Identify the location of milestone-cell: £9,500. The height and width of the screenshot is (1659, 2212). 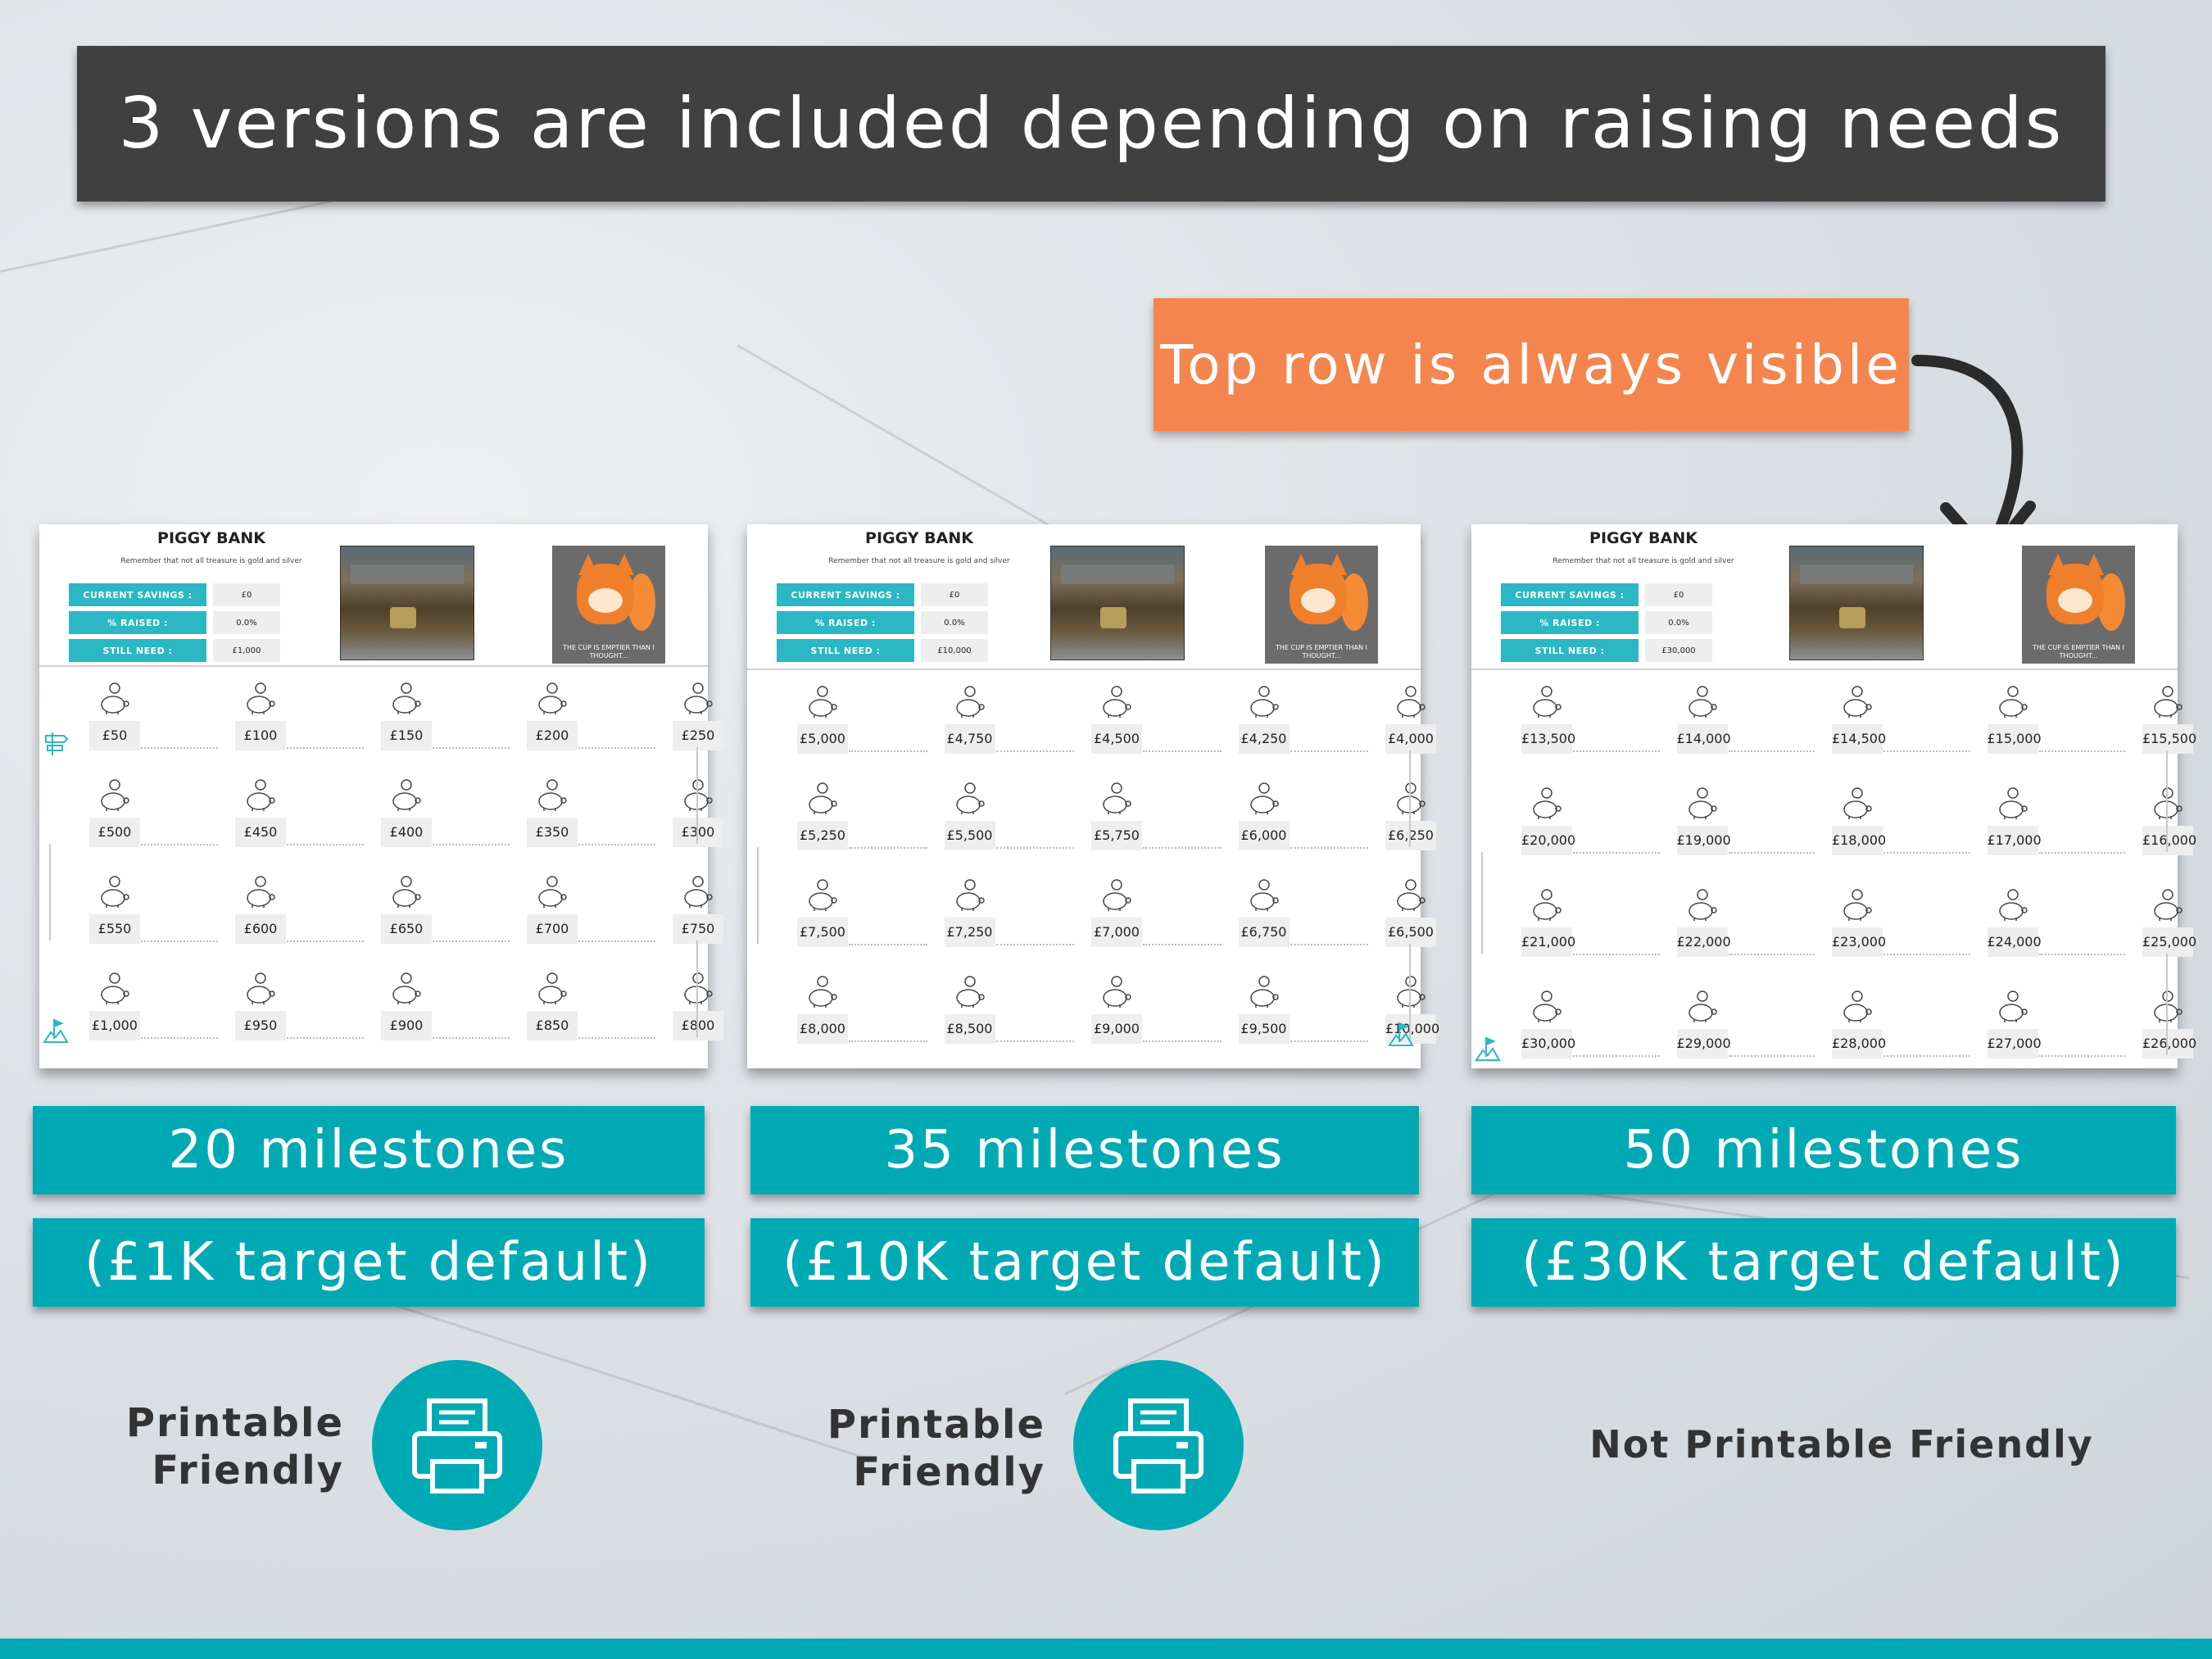
(1264, 1009).